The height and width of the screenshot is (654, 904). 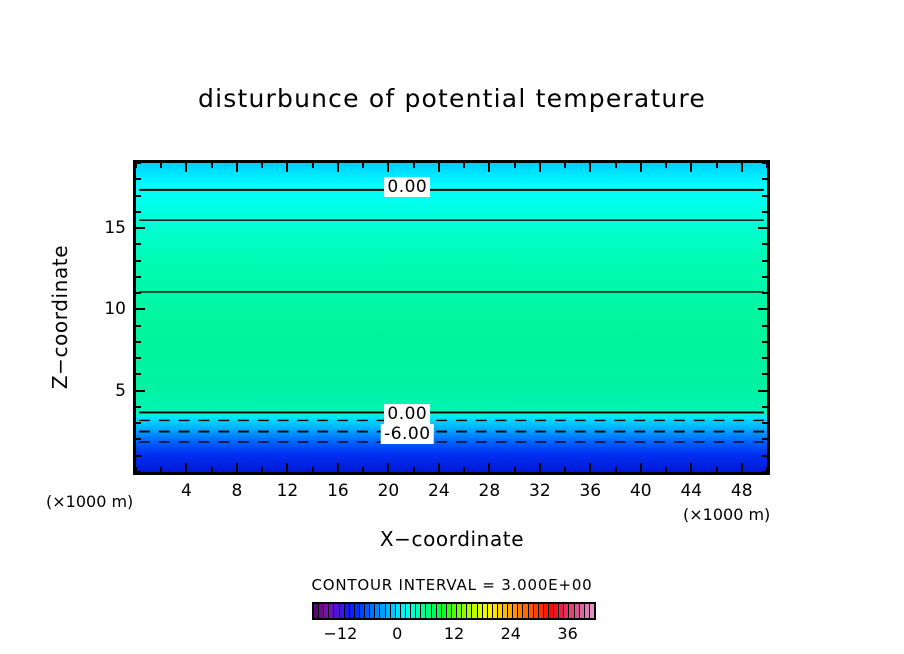 What do you see at coordinates (454, 633) in the screenshot?
I see `colorbar-tick-label: 12` at bounding box center [454, 633].